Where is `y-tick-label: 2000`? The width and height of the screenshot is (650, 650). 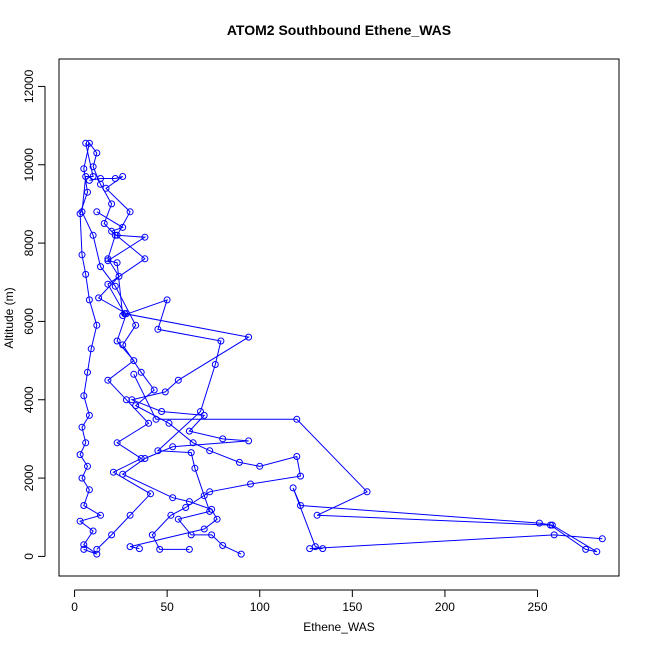
y-tick-label: 2000 is located at coordinates (29, 477).